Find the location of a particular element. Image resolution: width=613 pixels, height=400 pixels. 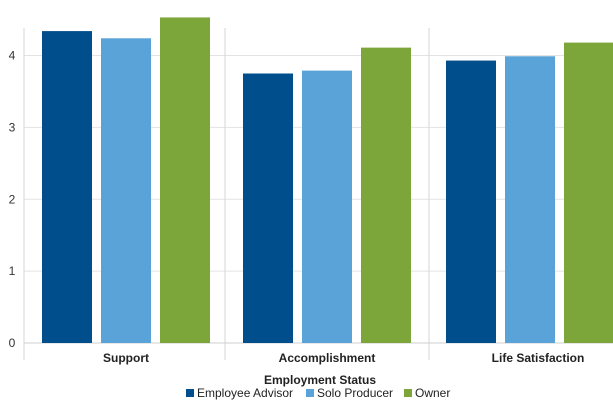

x-tick-label: Support is located at coordinates (126, 358).